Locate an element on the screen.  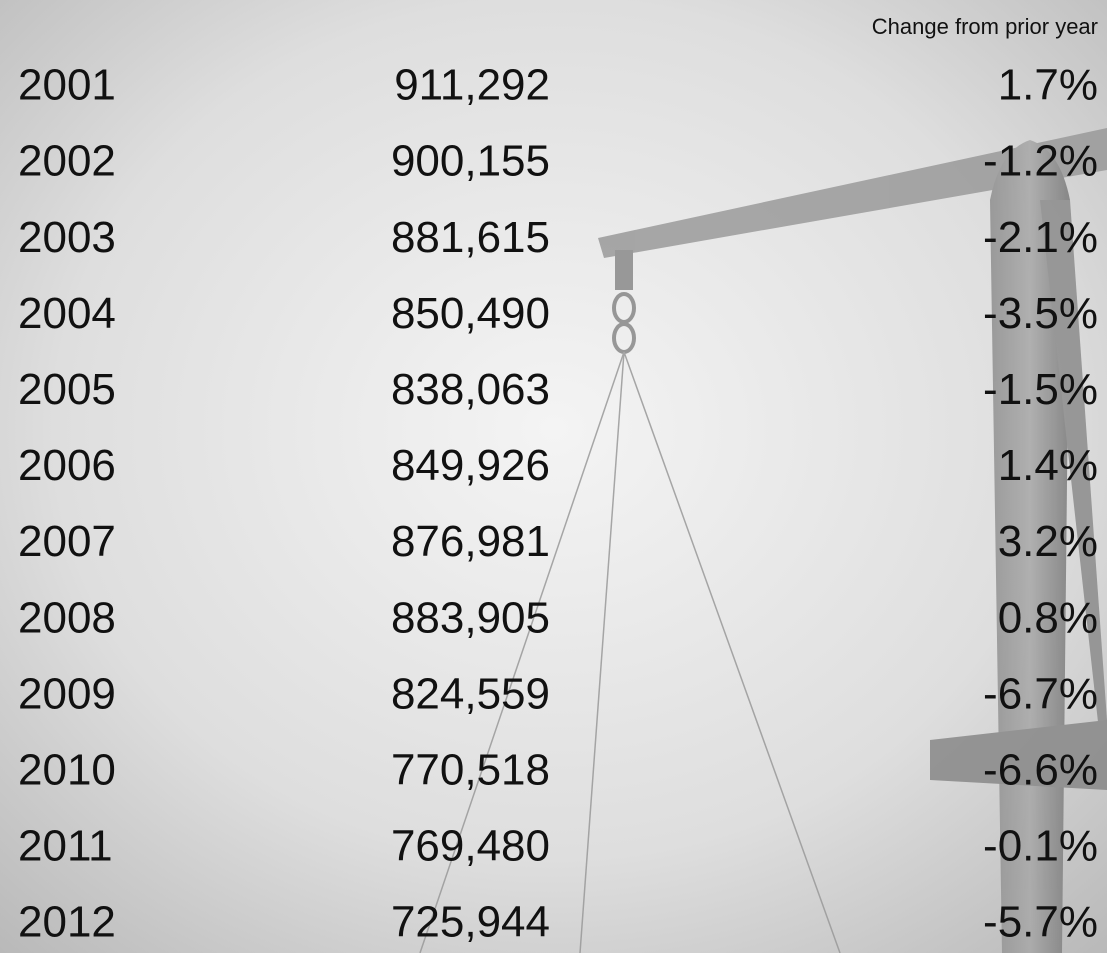
value-cell: 824,559 is located at coordinates (470, 693).